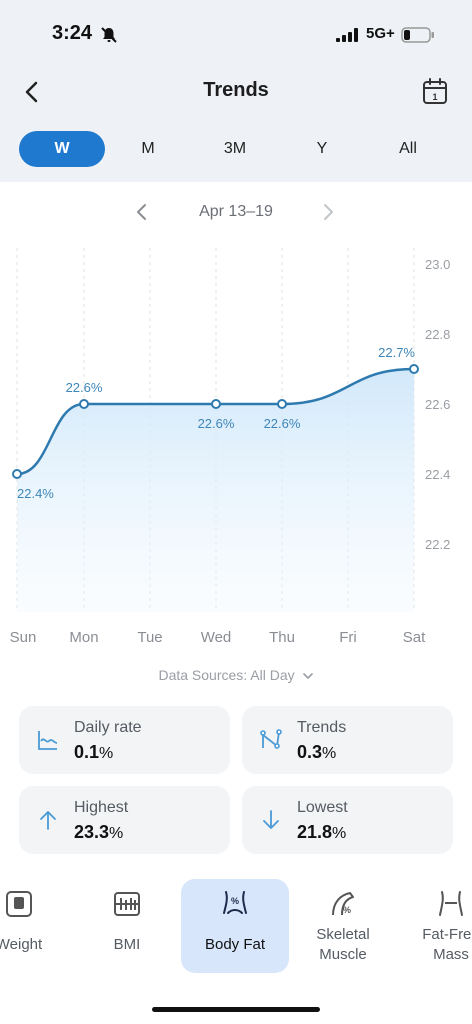 This screenshot has height=1024, width=472. I want to click on weight-scale-icon, so click(19, 904).